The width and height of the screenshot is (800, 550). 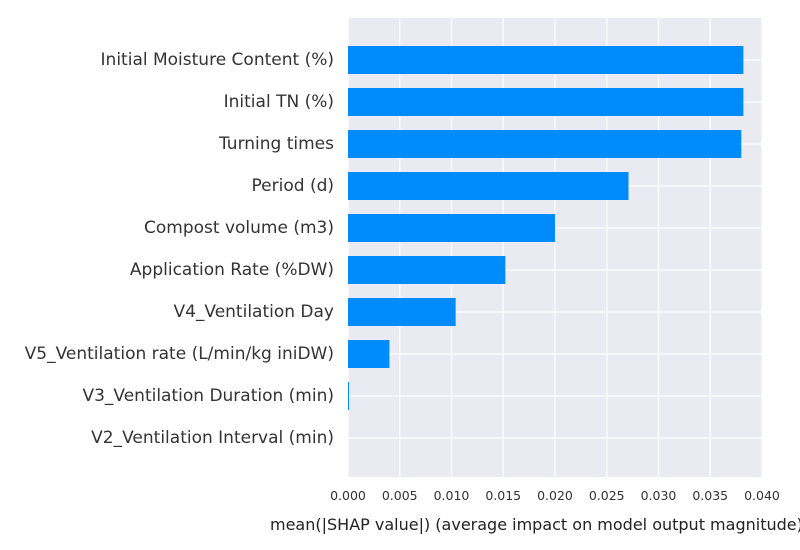 I want to click on x-tick-label: 0.020, so click(x=555, y=495).